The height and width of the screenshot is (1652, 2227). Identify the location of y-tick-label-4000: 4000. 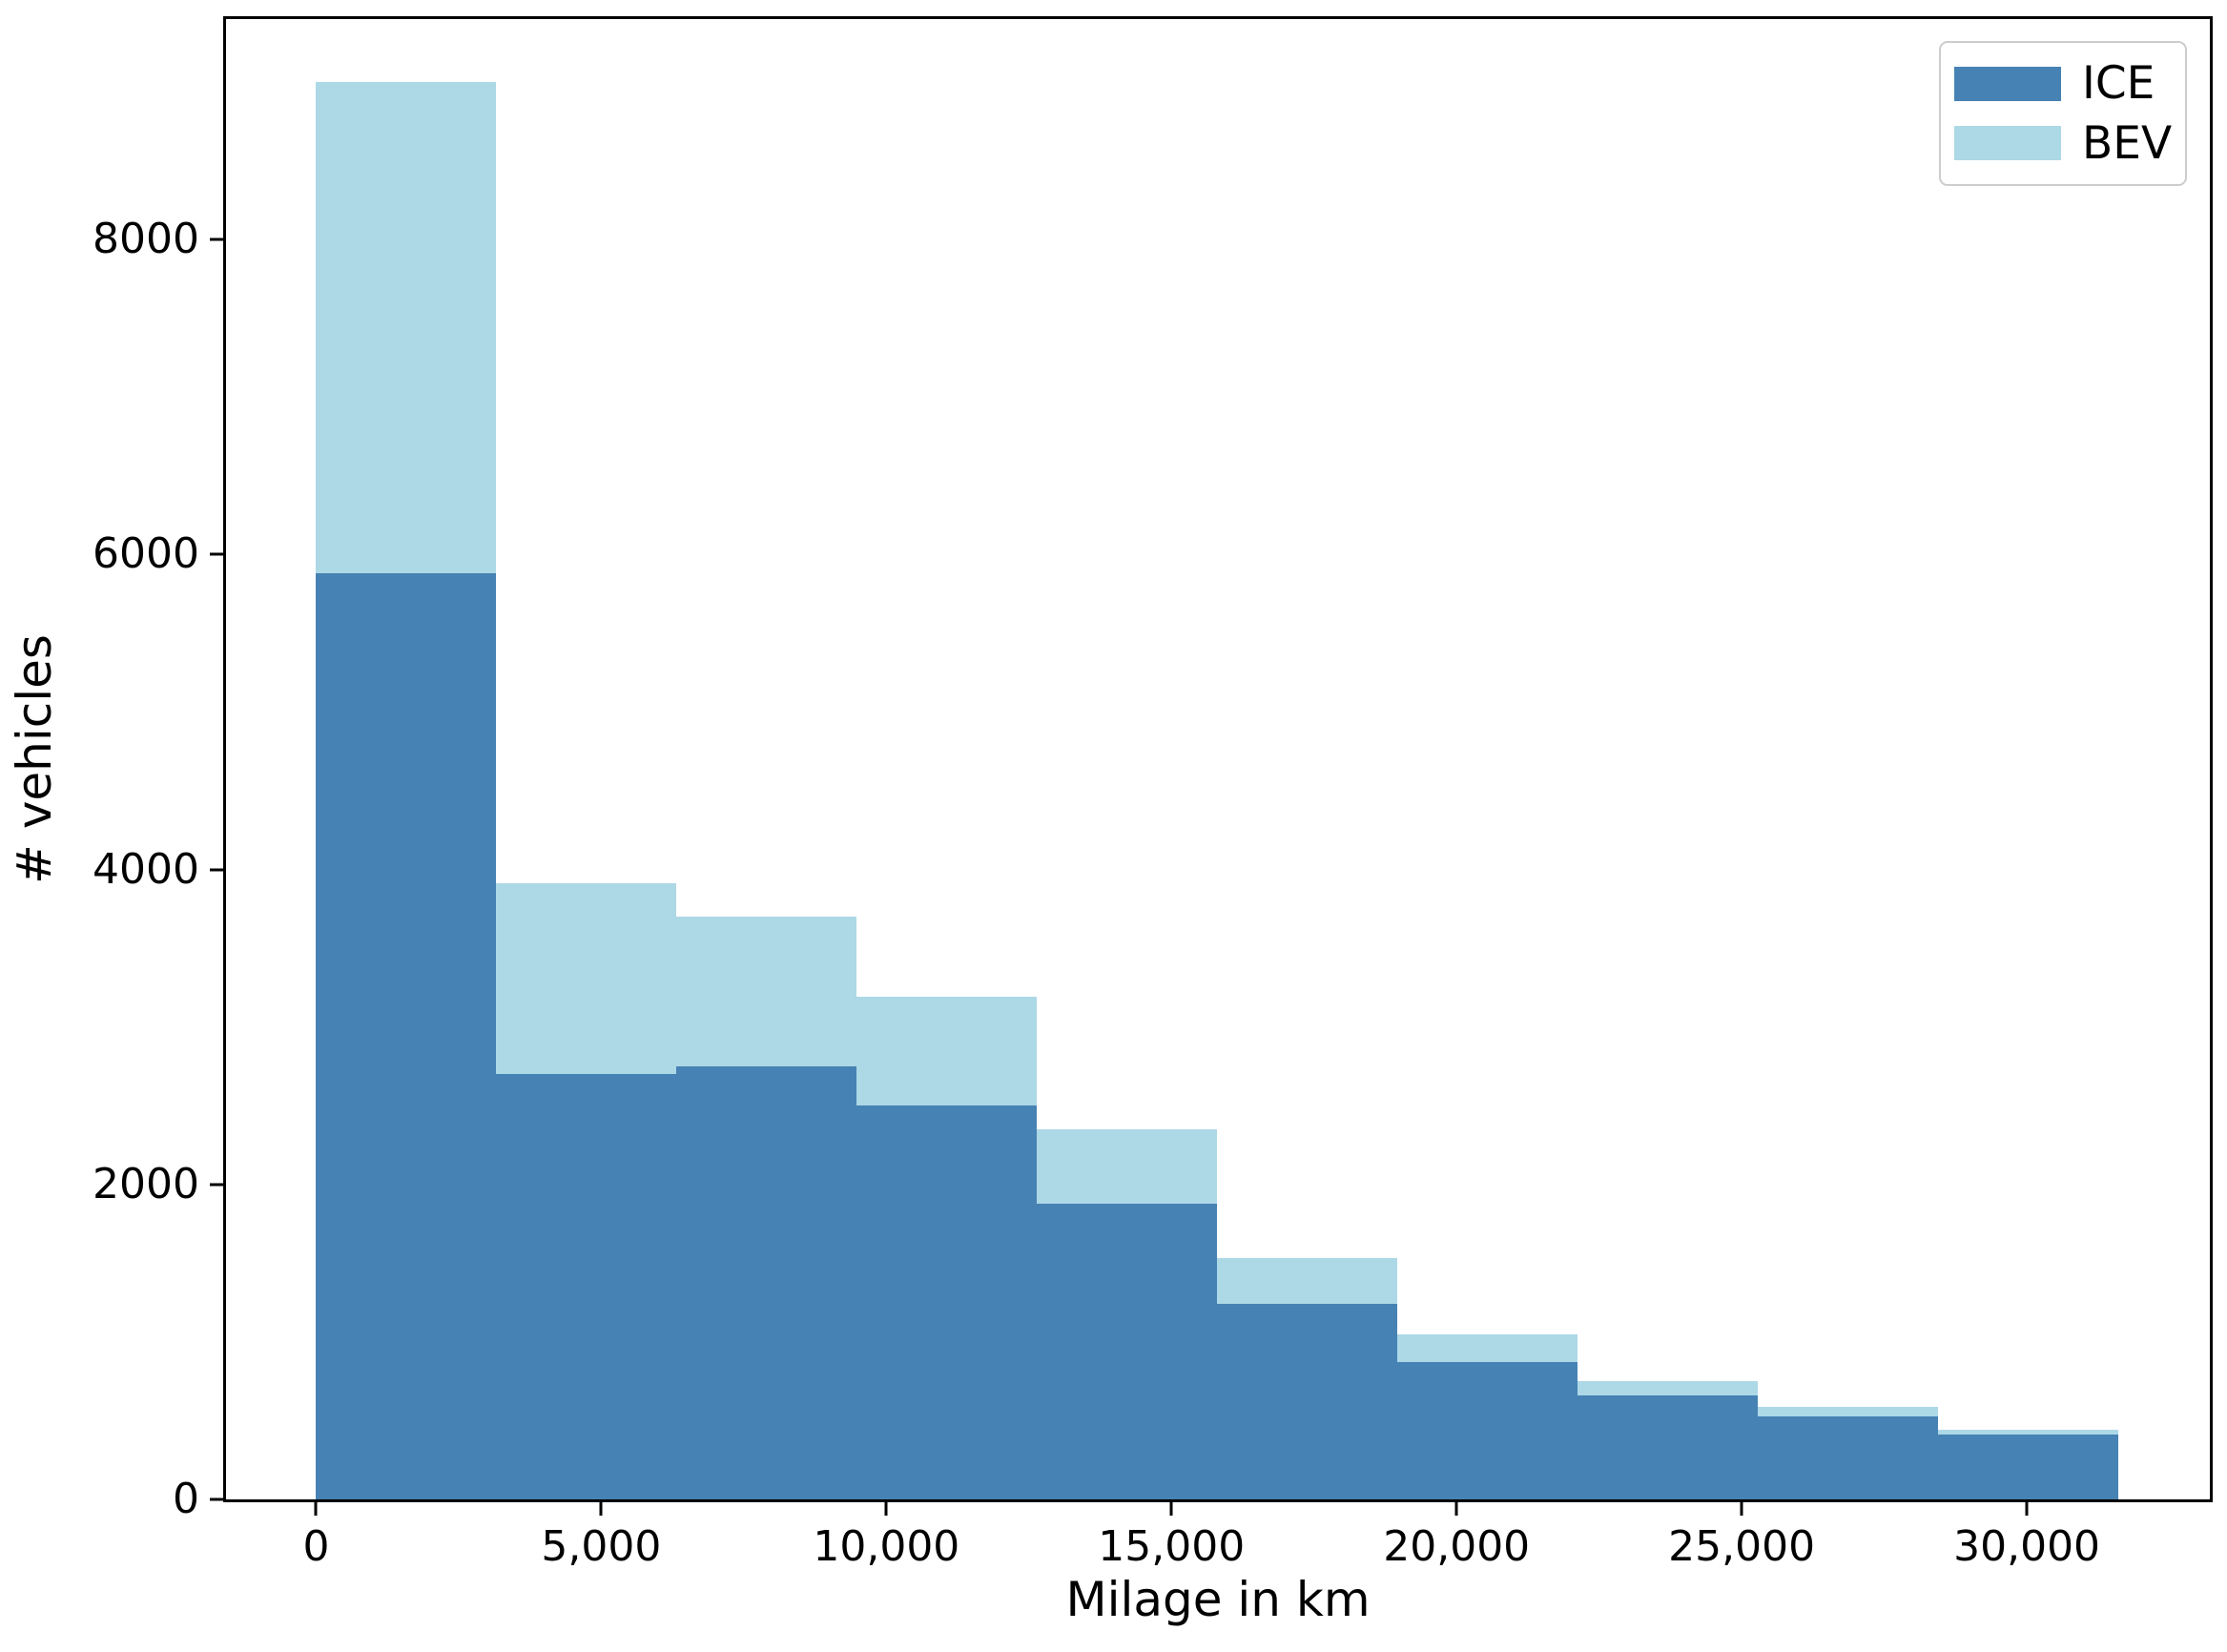
(146, 869).